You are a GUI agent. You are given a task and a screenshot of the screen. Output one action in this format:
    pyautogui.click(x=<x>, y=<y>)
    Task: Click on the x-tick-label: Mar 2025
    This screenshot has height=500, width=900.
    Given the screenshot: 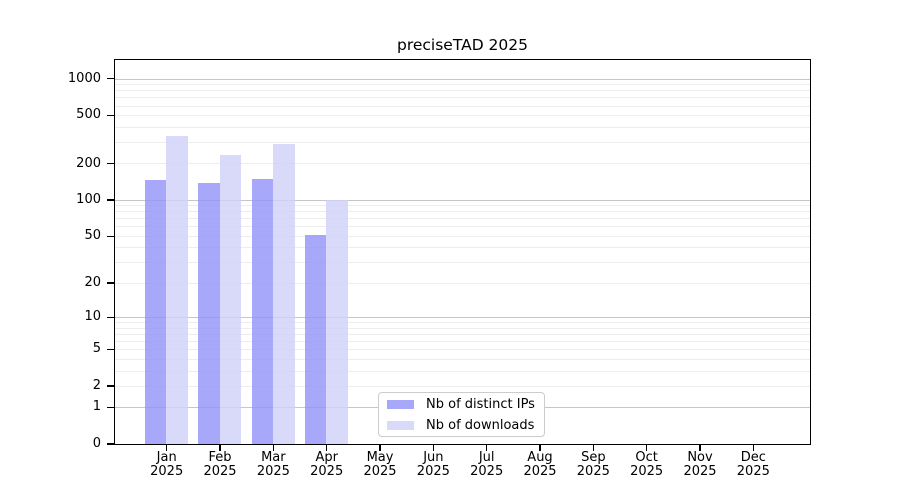 What is the action you would take?
    pyautogui.click(x=273, y=465)
    